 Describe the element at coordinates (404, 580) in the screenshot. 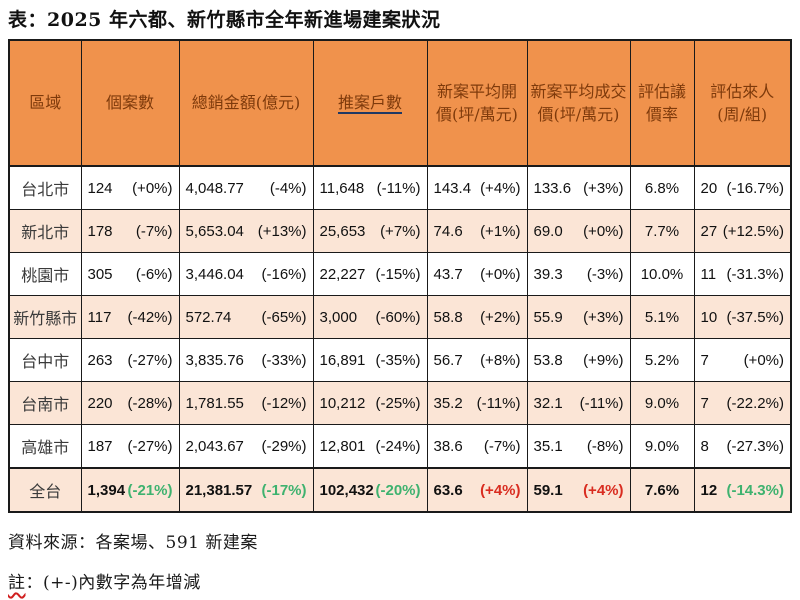

I see `year-change-note: 註：(+-)內數字為年增減` at that location.